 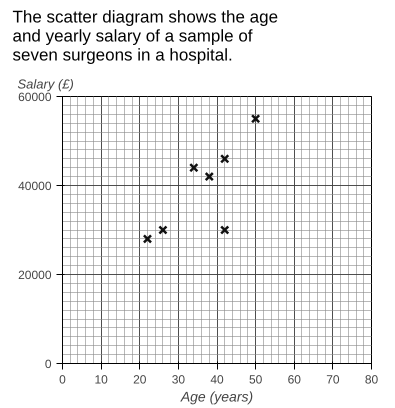 What do you see at coordinates (140, 379) in the screenshot?
I see `x-tick-label: 20` at bounding box center [140, 379].